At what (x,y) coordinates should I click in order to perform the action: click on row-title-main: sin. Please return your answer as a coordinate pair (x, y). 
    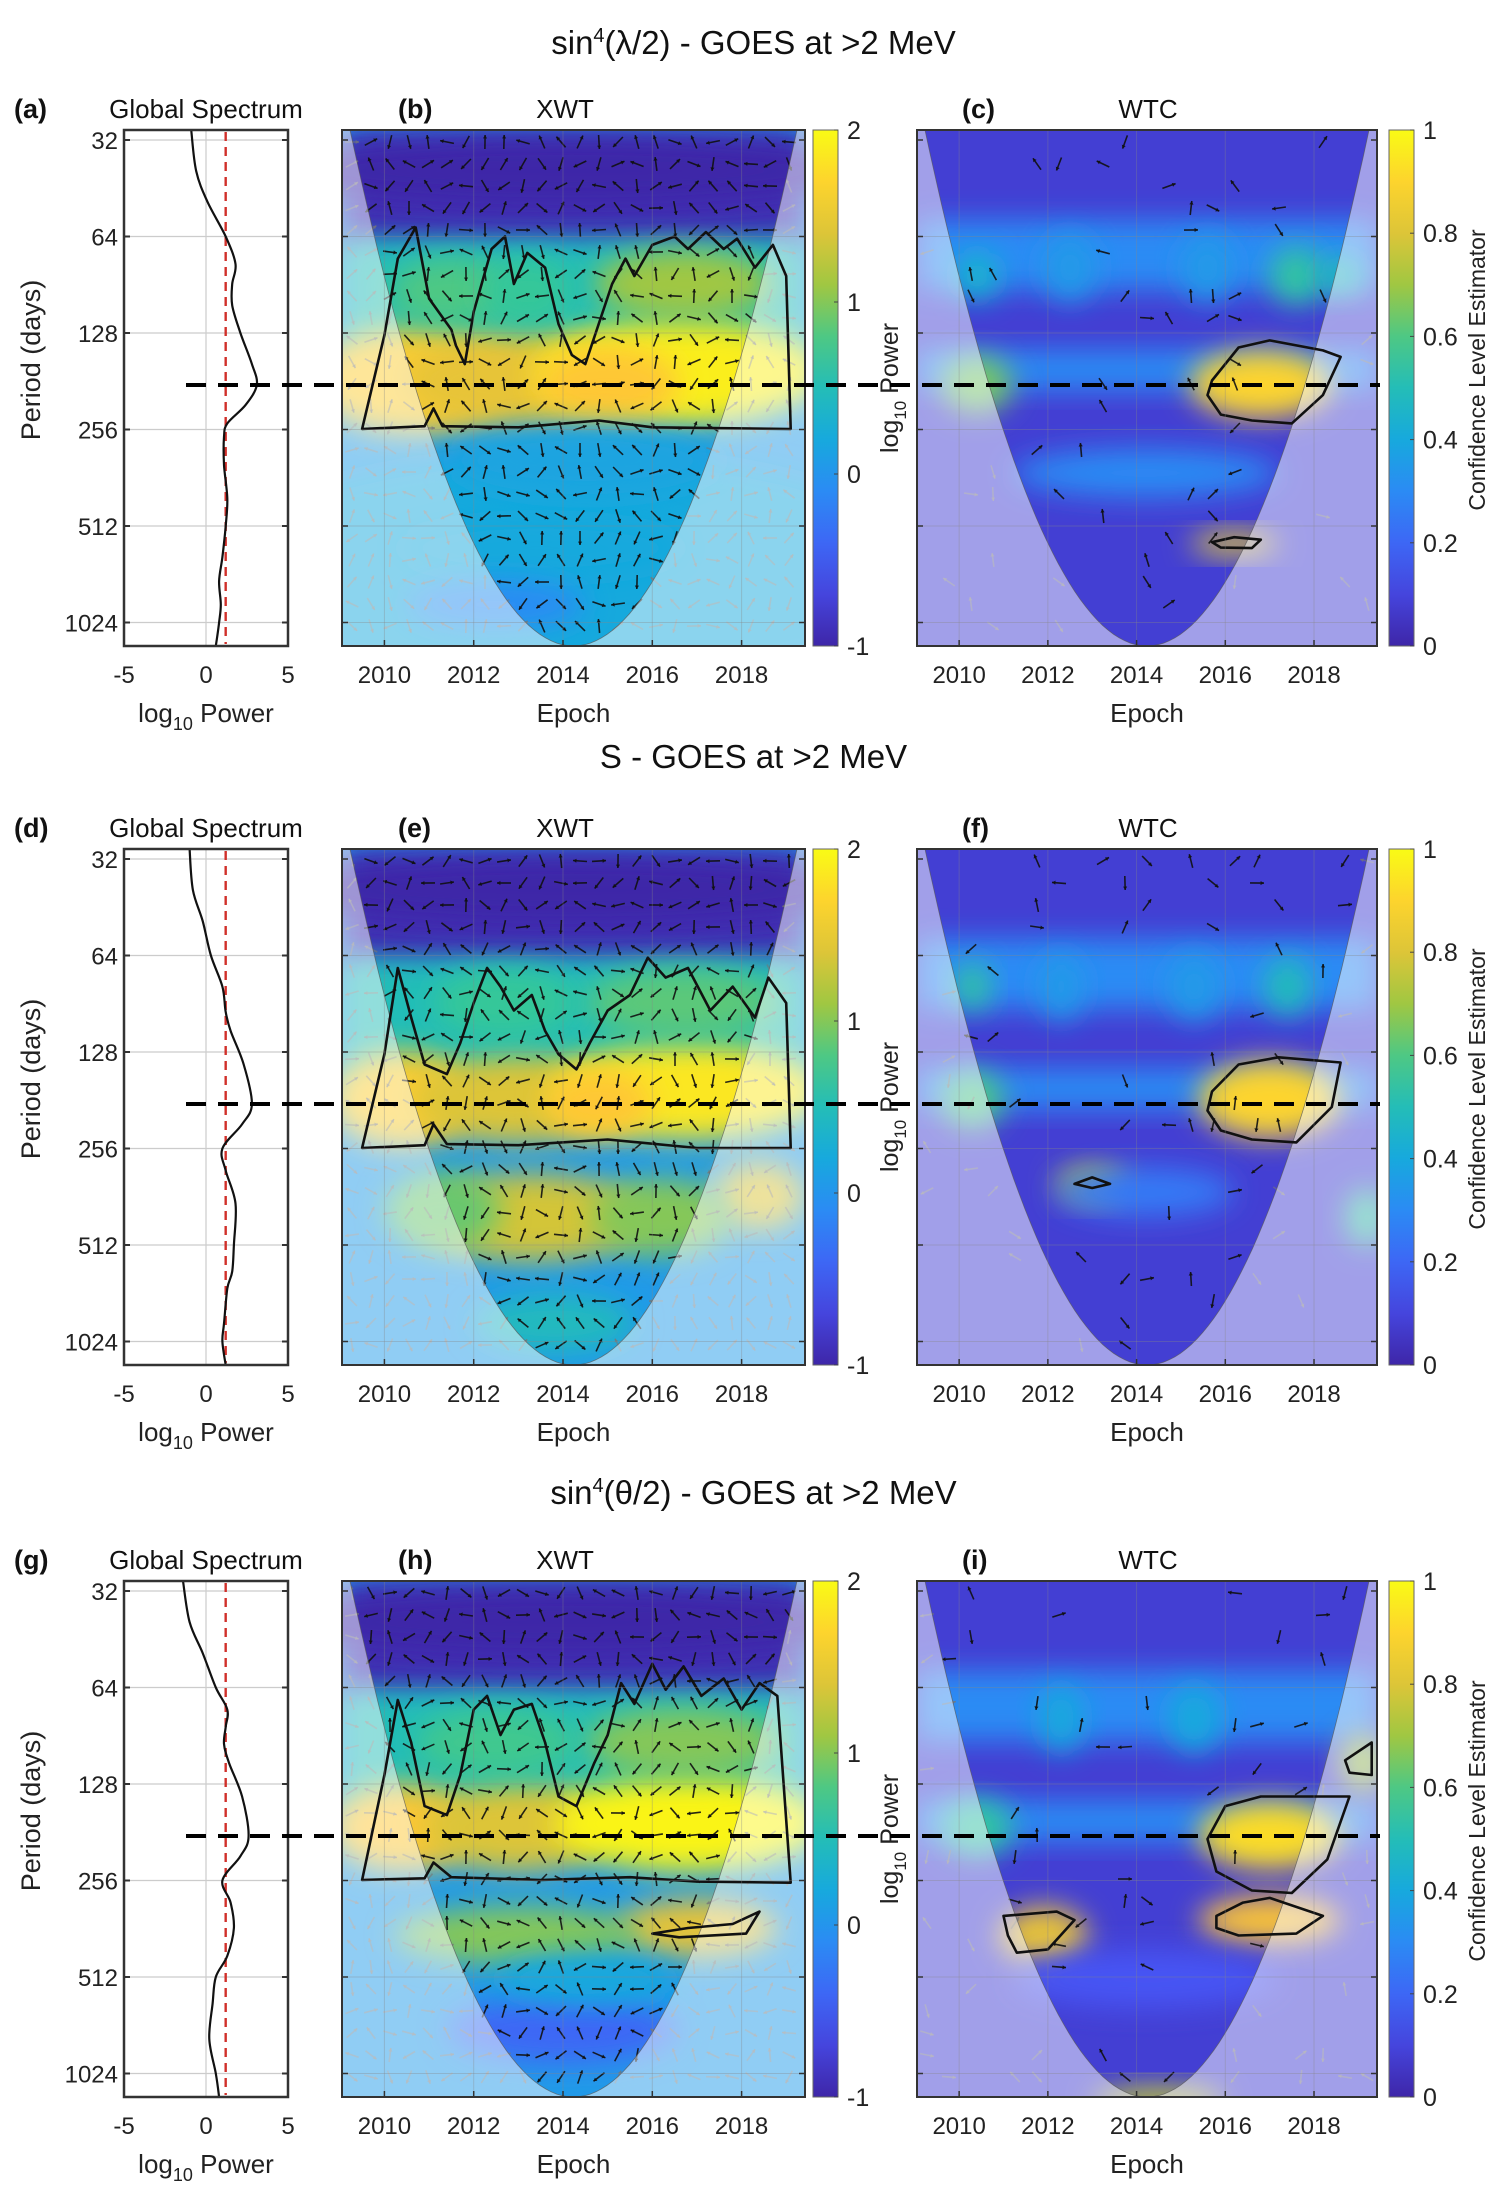
    Looking at the image, I should click on (572, 42).